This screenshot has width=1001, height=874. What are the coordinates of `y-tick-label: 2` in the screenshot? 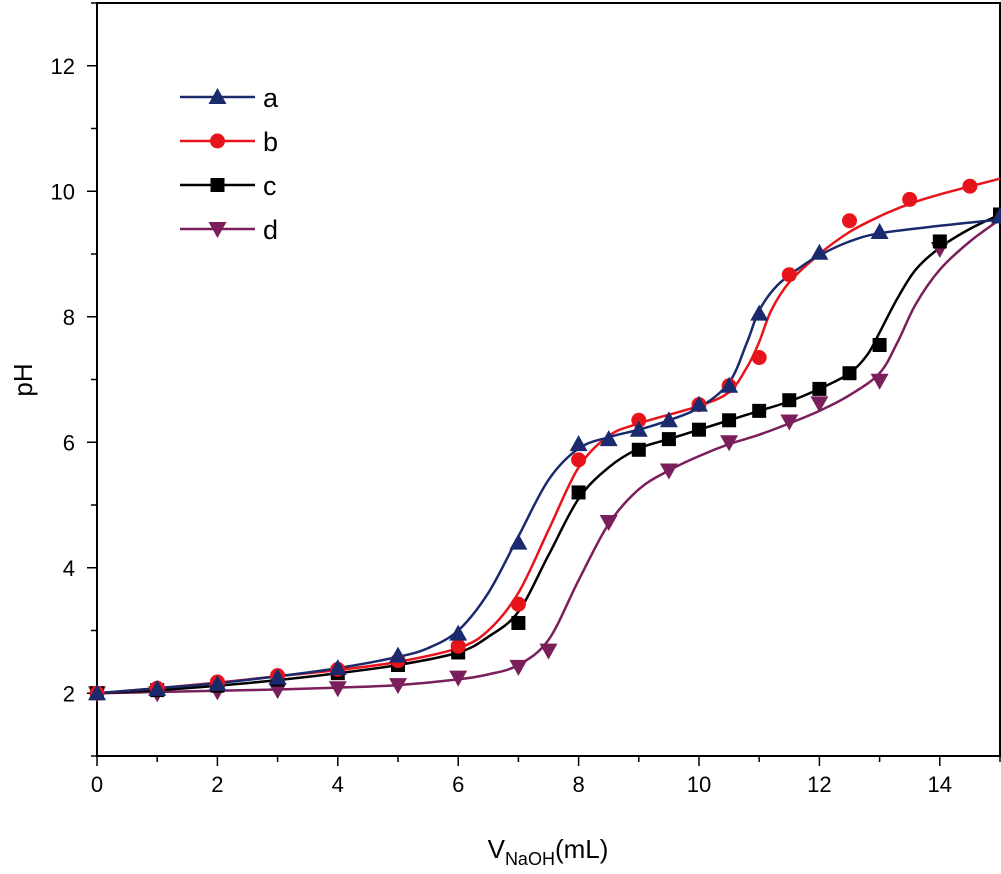 It's located at (69, 693).